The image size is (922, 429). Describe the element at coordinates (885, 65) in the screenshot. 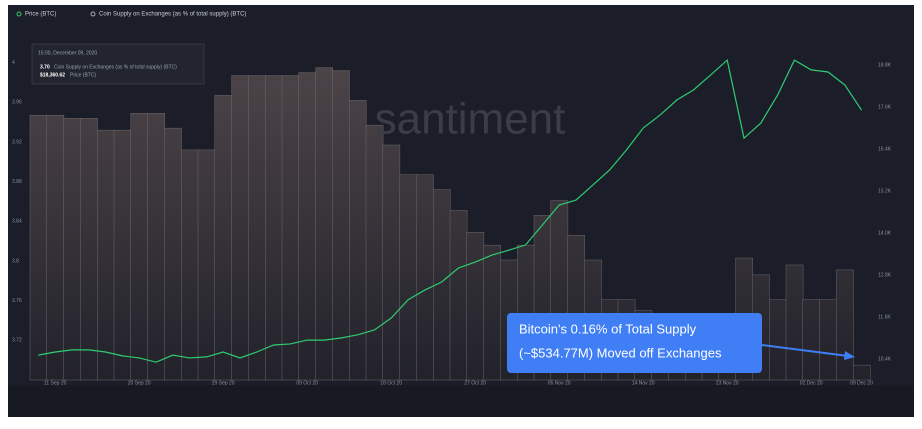

I see `y2-tick-label: 18.8K` at that location.